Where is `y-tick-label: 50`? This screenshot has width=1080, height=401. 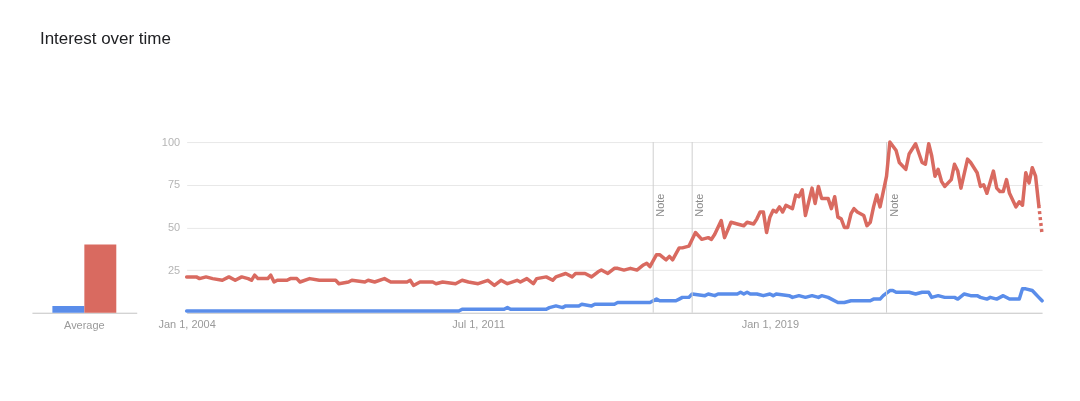
y-tick-label: 50 is located at coordinates (174, 226).